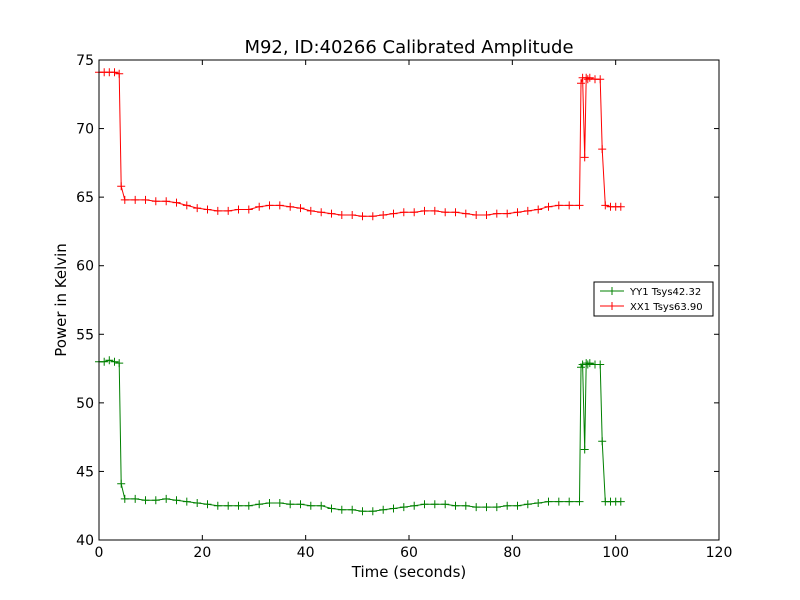 The height and width of the screenshot is (600, 800). I want to click on legend: YY1 Tsys42.32 XX1 Tsys63.90, so click(653, 299).